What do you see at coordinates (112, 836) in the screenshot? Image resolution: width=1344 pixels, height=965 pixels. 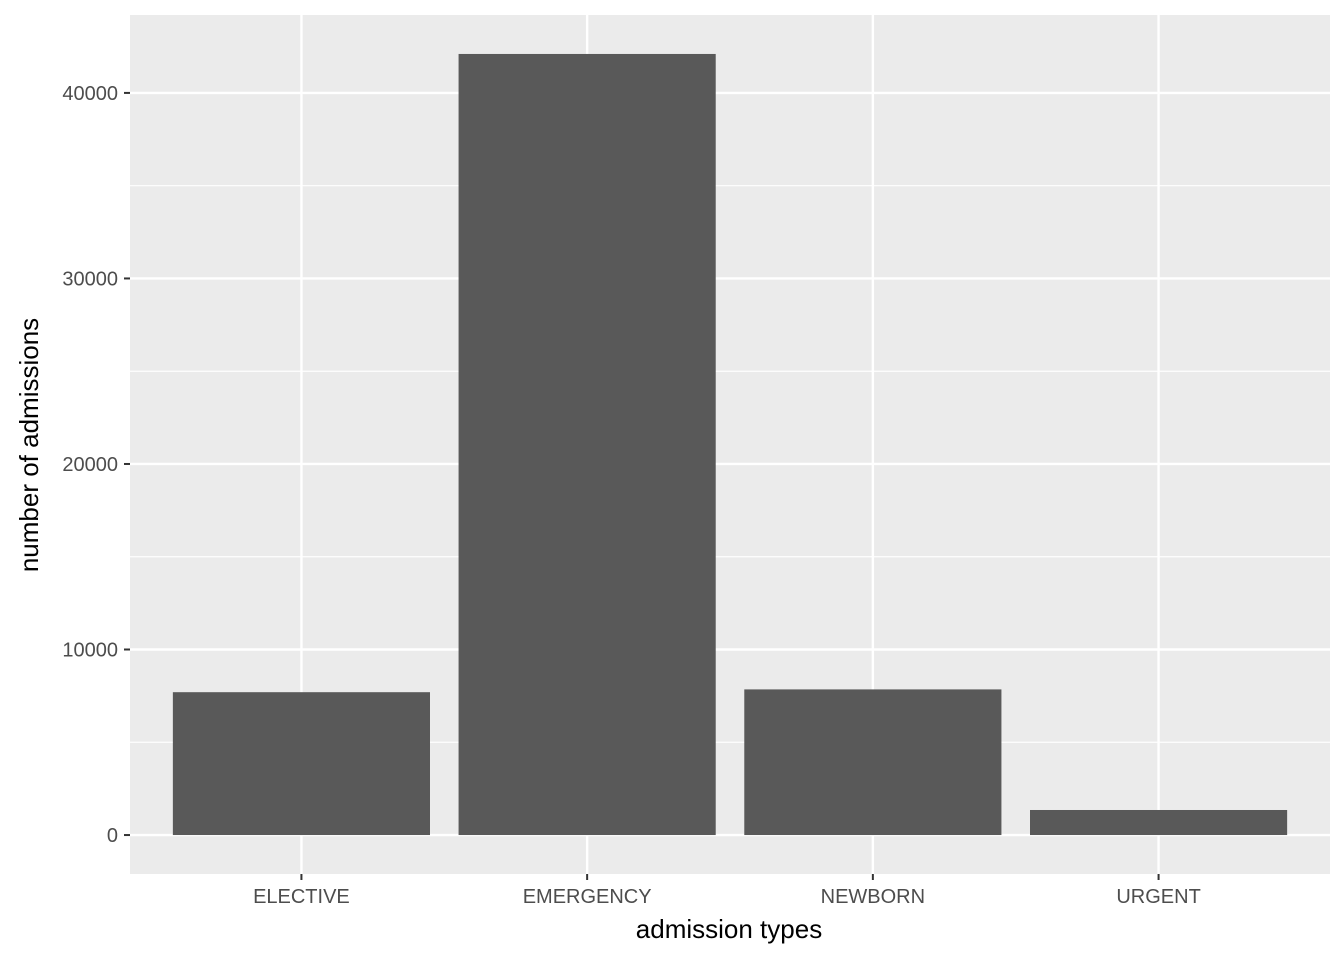 I see `y-tick-label: 0` at bounding box center [112, 836].